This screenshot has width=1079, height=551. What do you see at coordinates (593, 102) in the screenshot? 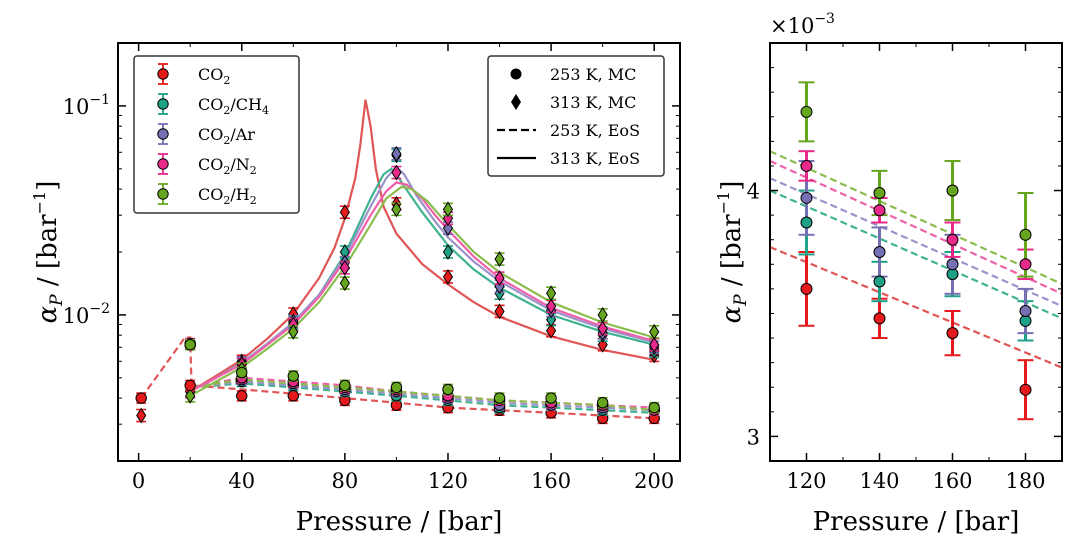
I see `legend-label: 313 K, MC` at bounding box center [593, 102].